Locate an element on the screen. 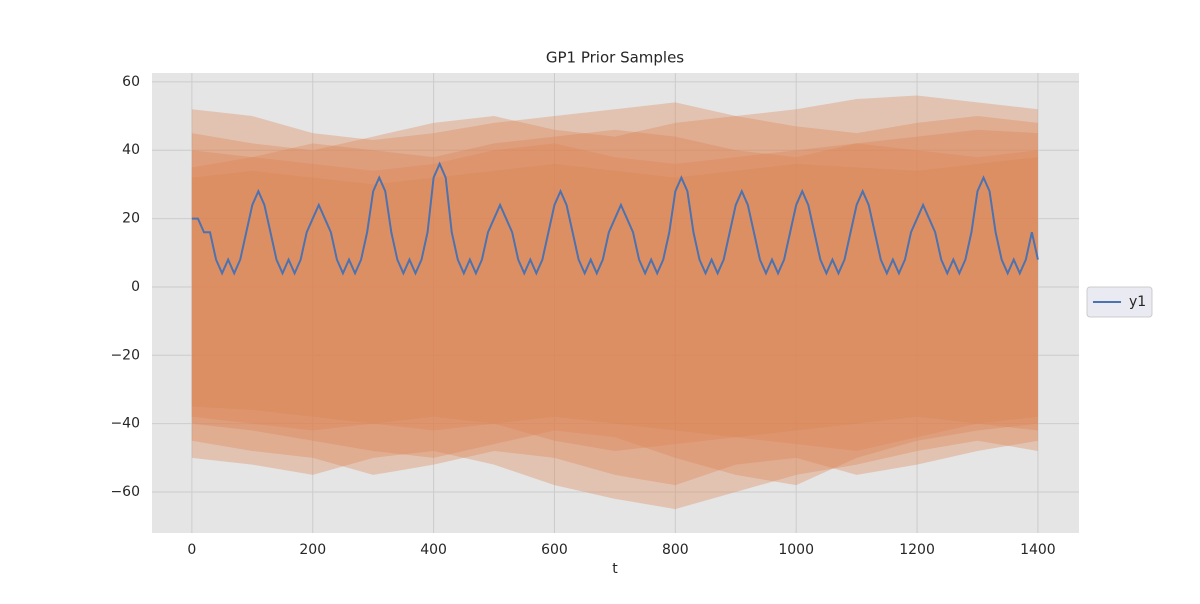 The width and height of the screenshot is (1200, 604). y-tick-label: −60 is located at coordinates (125, 492).